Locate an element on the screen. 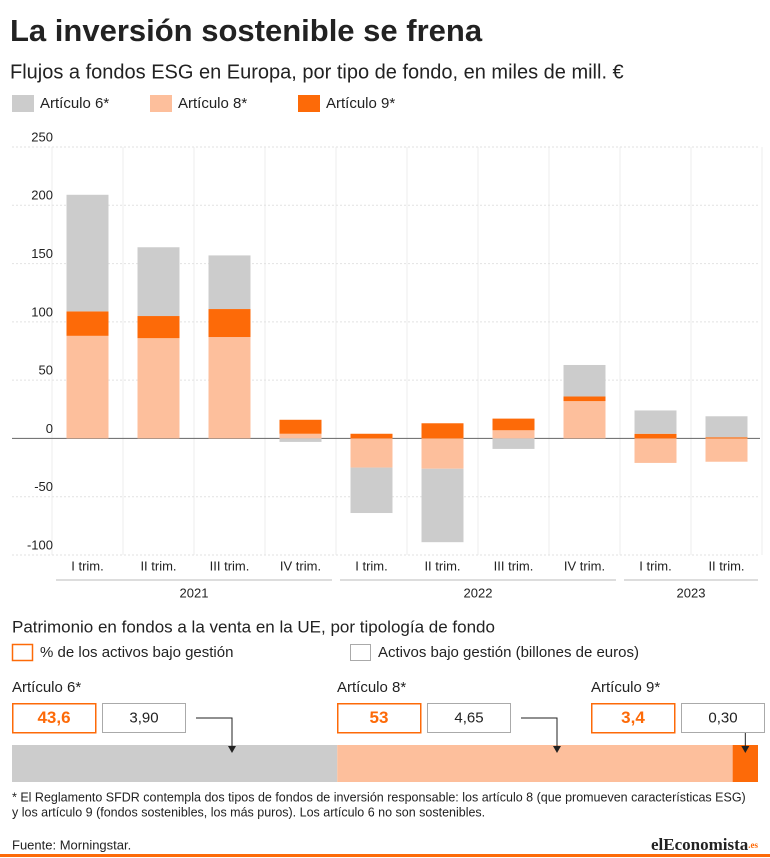 This screenshot has height=858, width=770. legend-label: % de los activos bajo gestión is located at coordinates (136, 652).